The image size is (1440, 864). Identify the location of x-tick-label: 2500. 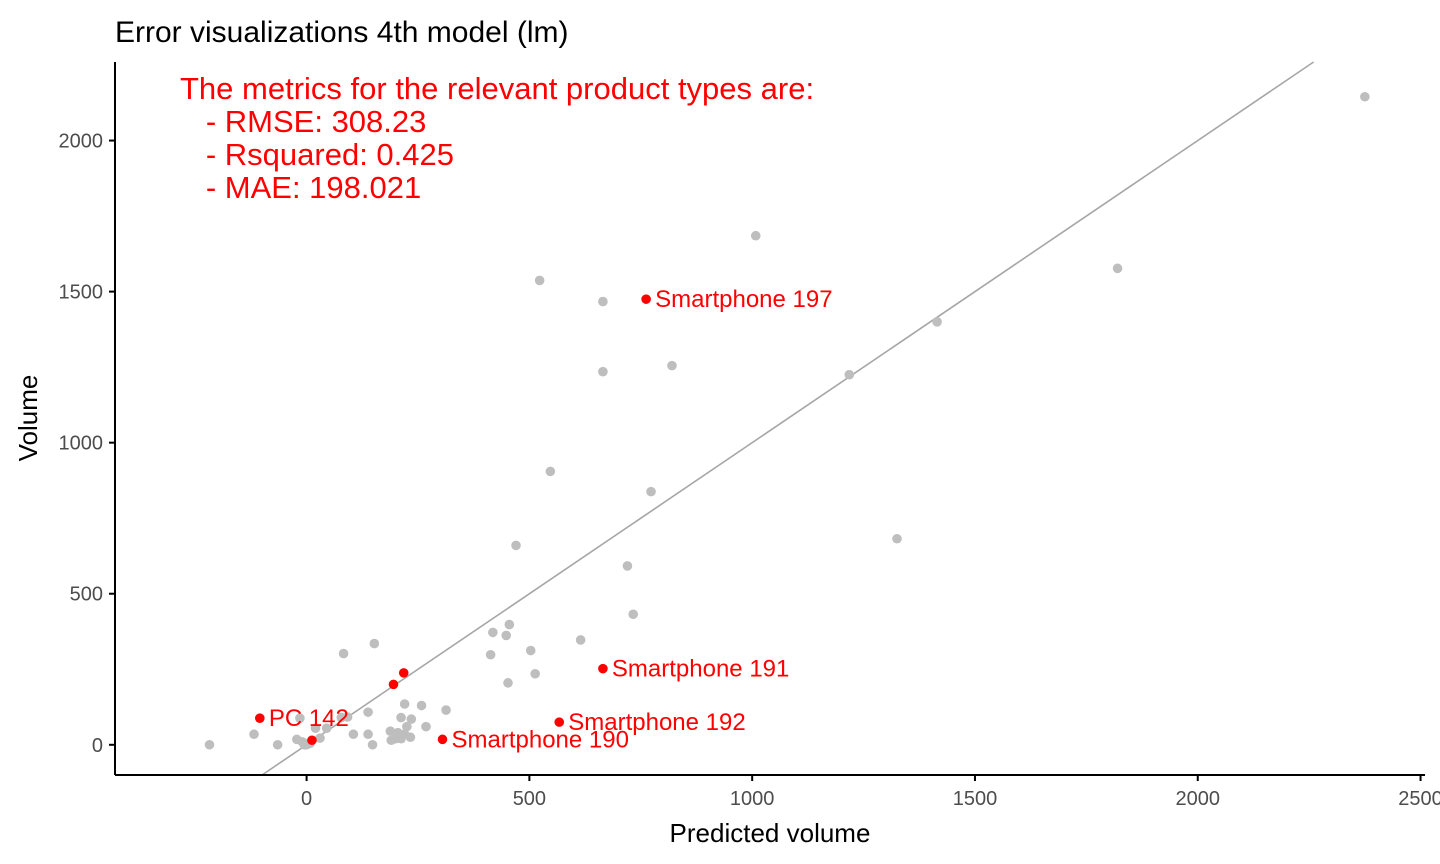
(1419, 799).